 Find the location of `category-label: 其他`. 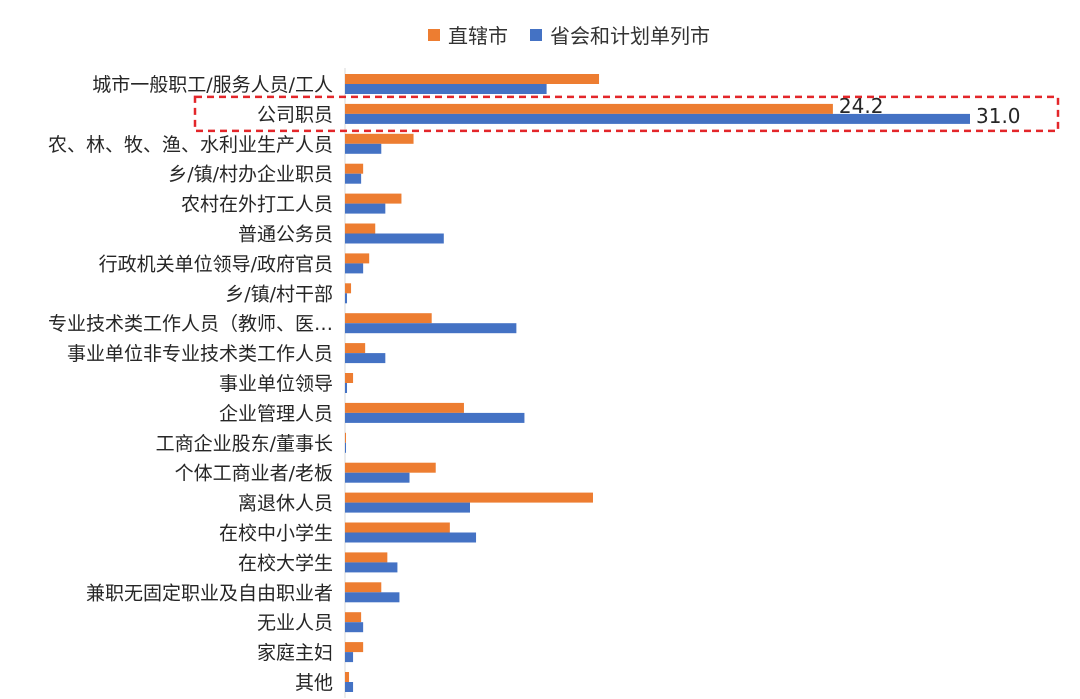

category-label: 其他 is located at coordinates (314, 683).